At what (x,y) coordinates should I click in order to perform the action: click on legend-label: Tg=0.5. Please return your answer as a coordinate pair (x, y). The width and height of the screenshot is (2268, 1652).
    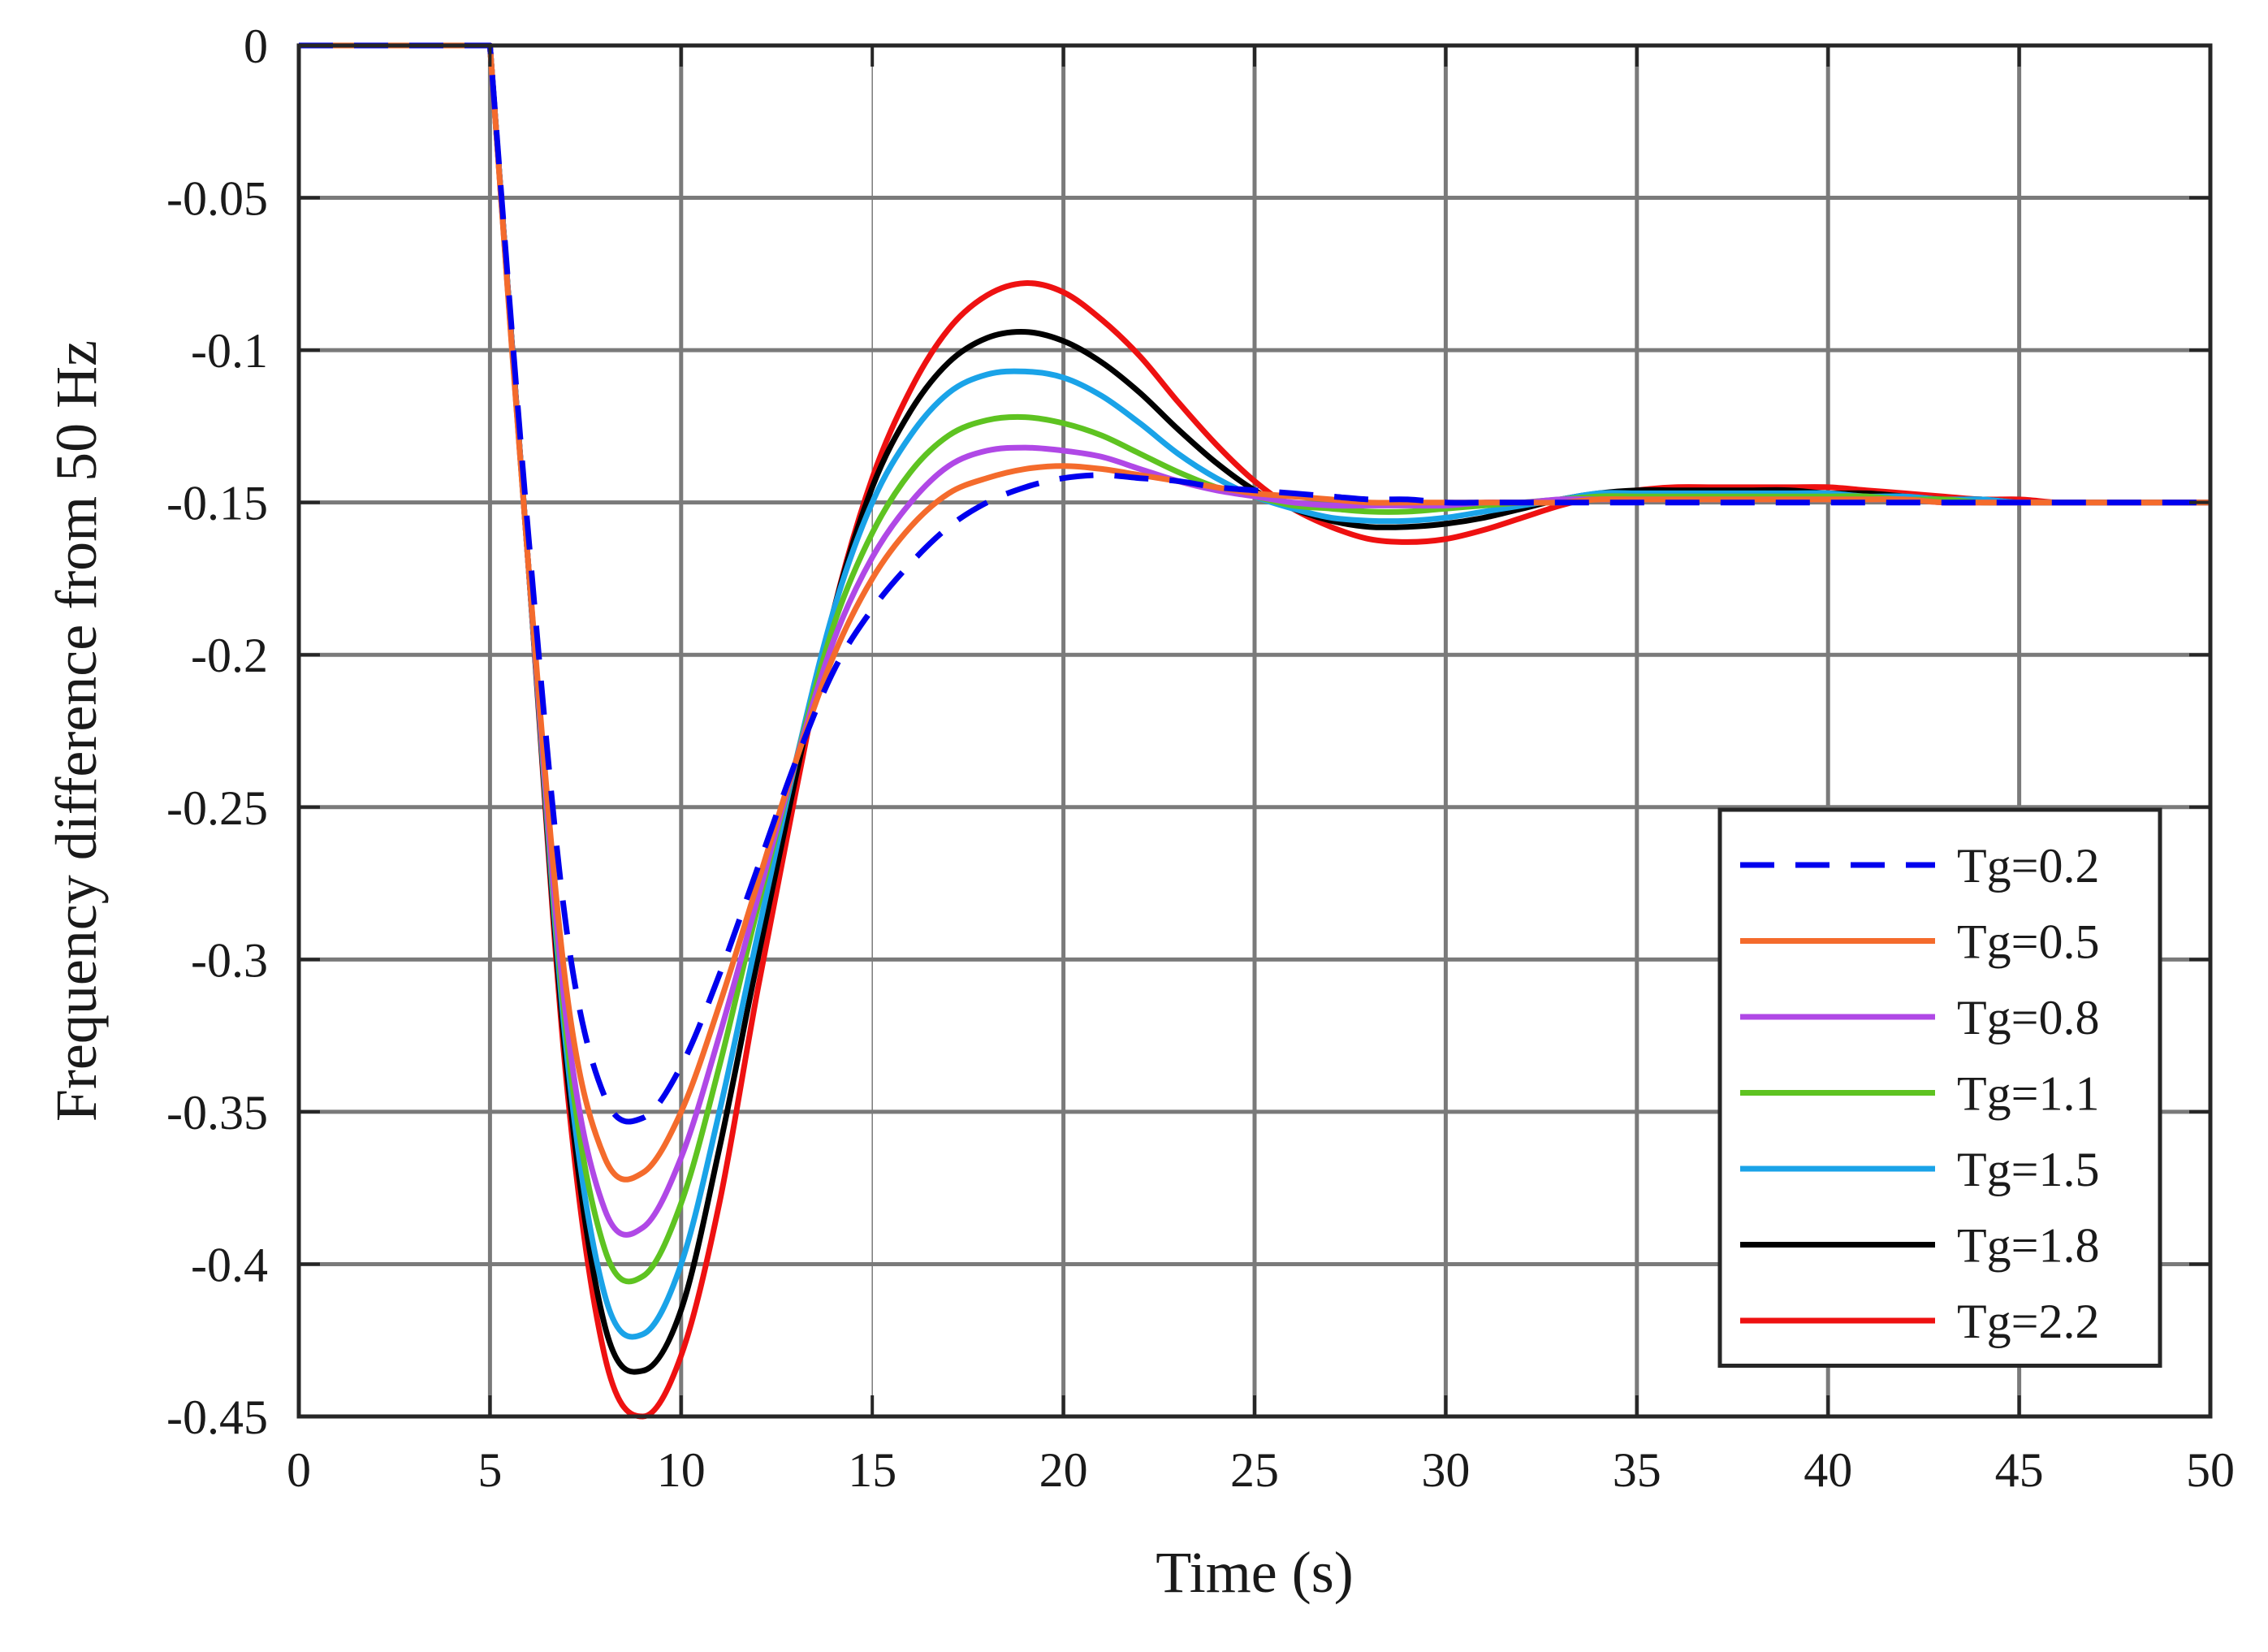
    Looking at the image, I should click on (2028, 942).